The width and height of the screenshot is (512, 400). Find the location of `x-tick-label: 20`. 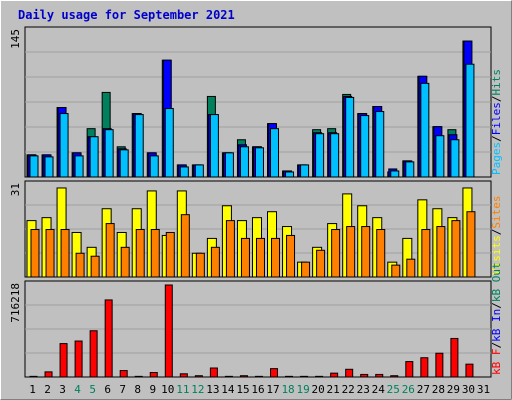

x-tick-label: 20 is located at coordinates (318, 389).